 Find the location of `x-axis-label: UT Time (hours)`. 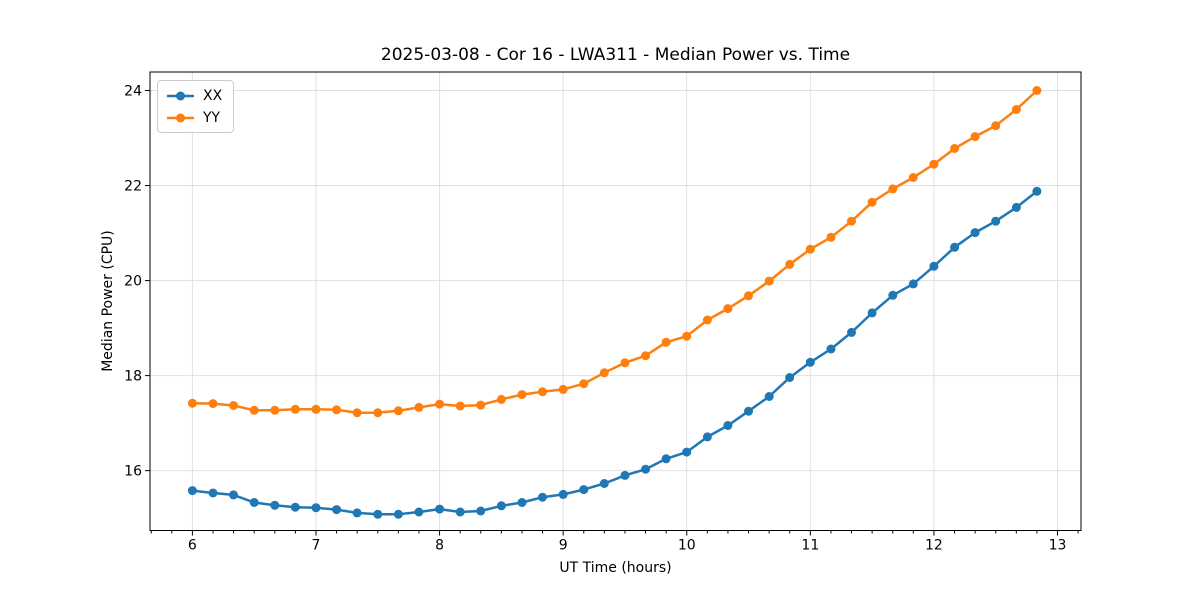

x-axis-label: UT Time (hours) is located at coordinates (615, 568).